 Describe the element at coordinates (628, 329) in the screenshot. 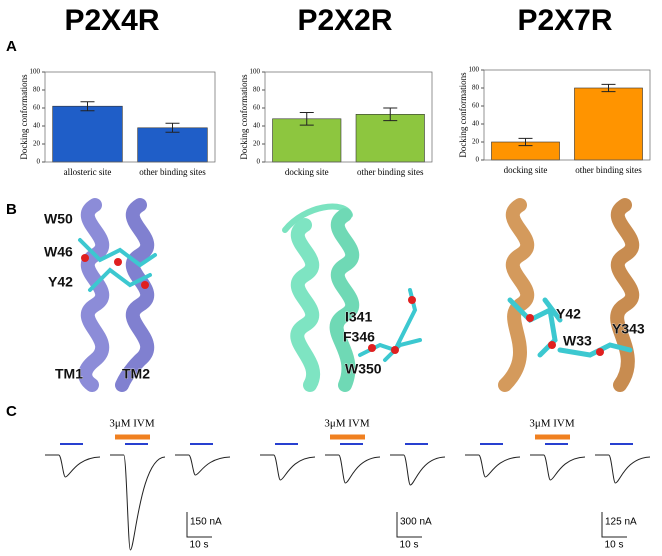

I see `residue-label: Y343` at that location.